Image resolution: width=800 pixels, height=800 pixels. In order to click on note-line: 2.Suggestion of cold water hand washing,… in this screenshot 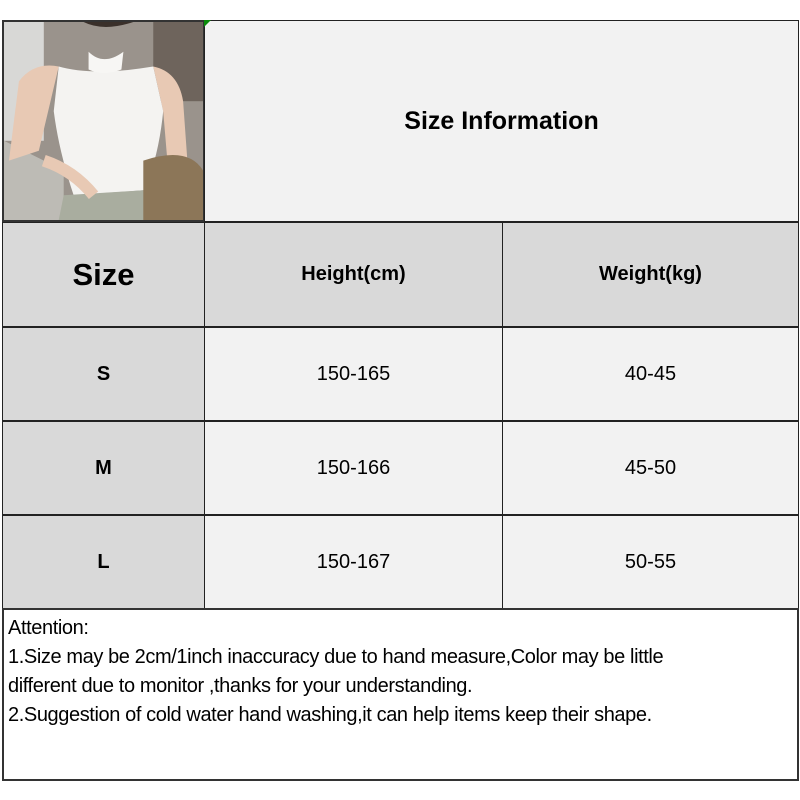, I will do `click(330, 715)`.